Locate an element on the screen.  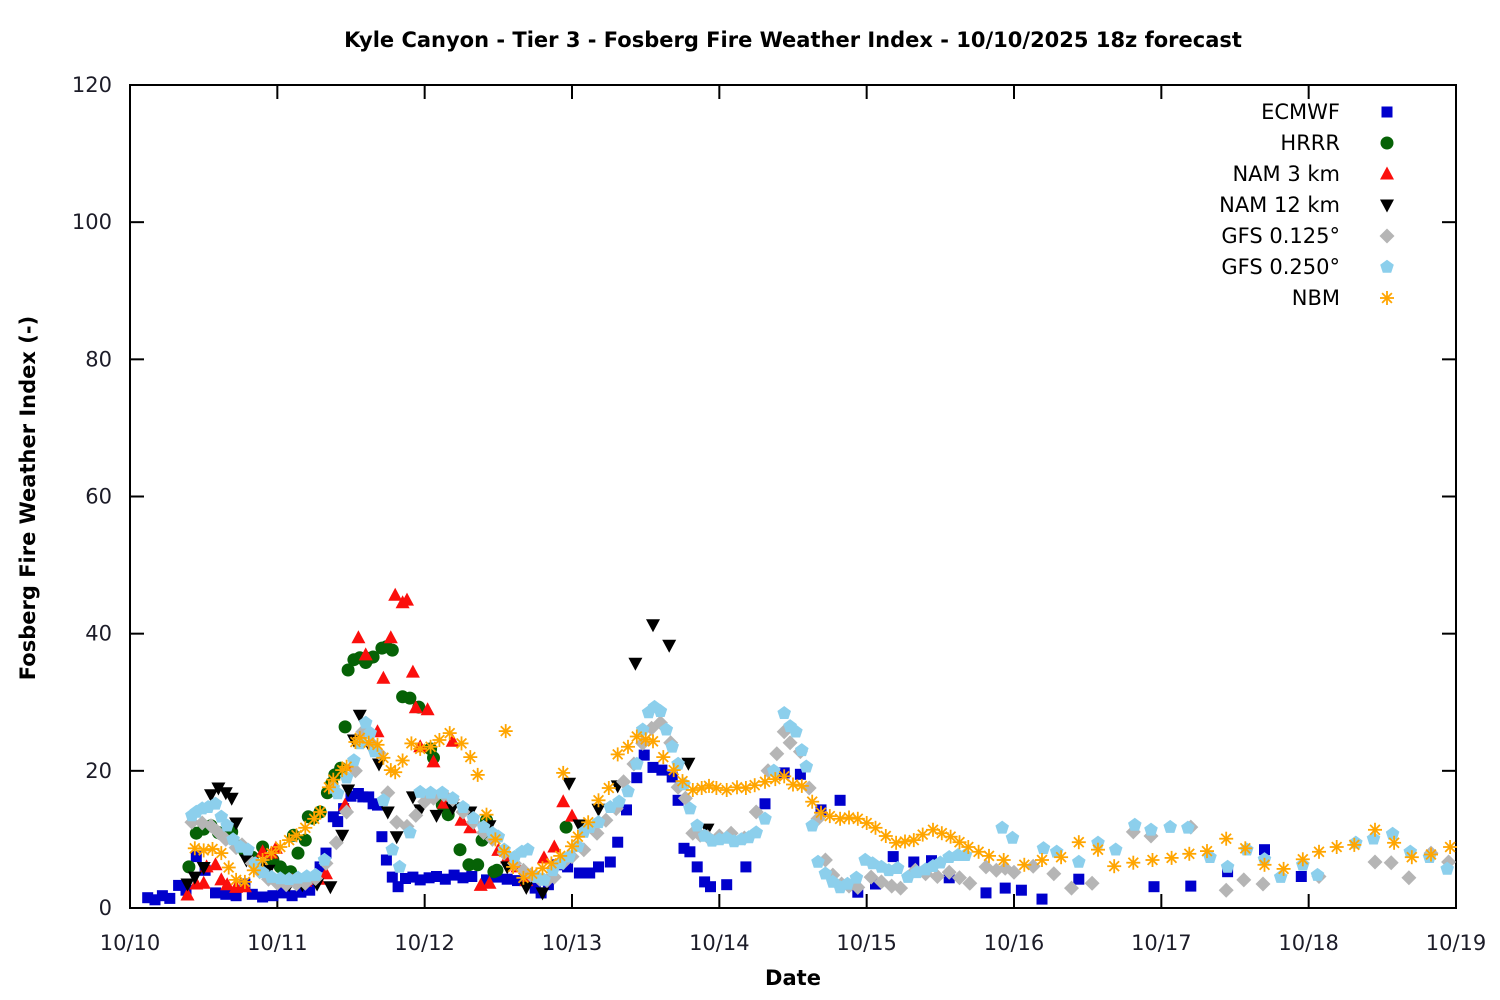
legend-label: GFS 0.125° is located at coordinates (1280, 236).